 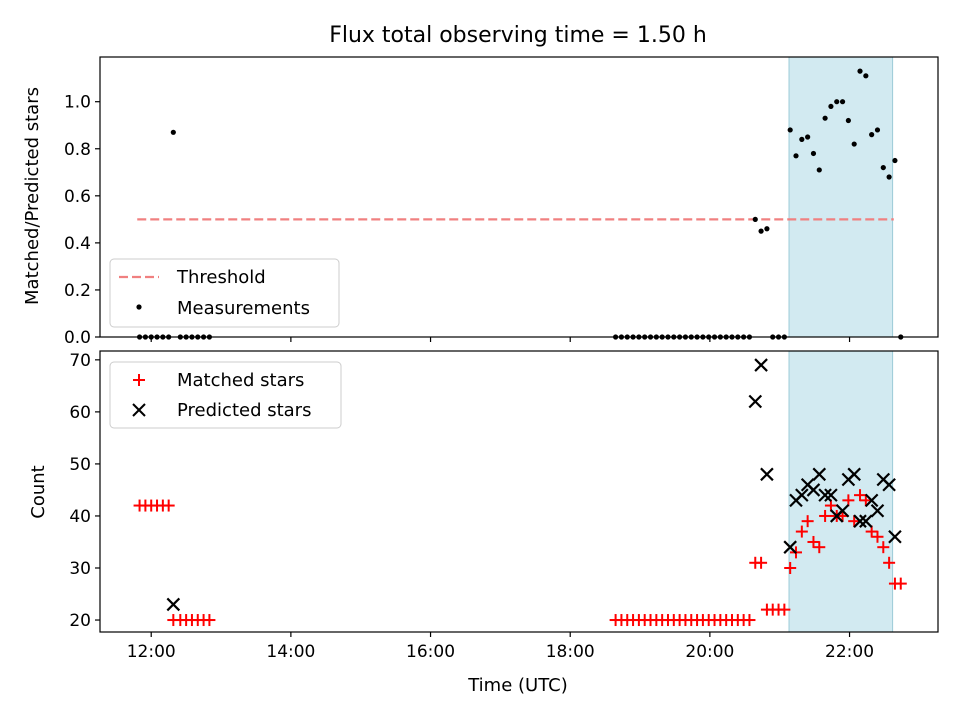 I want to click on bottom-y-tick-label: 30, so click(x=80, y=569).